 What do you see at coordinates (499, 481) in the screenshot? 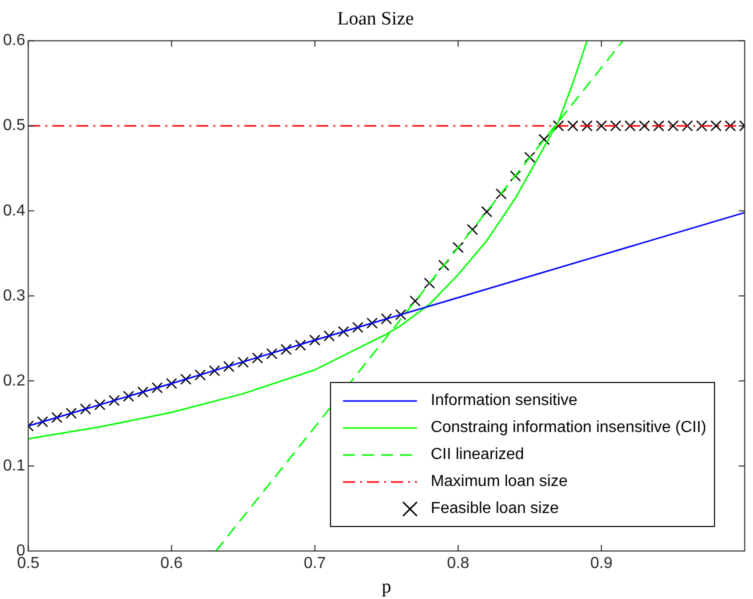
I see `legend-label: Maximum loan size` at bounding box center [499, 481].